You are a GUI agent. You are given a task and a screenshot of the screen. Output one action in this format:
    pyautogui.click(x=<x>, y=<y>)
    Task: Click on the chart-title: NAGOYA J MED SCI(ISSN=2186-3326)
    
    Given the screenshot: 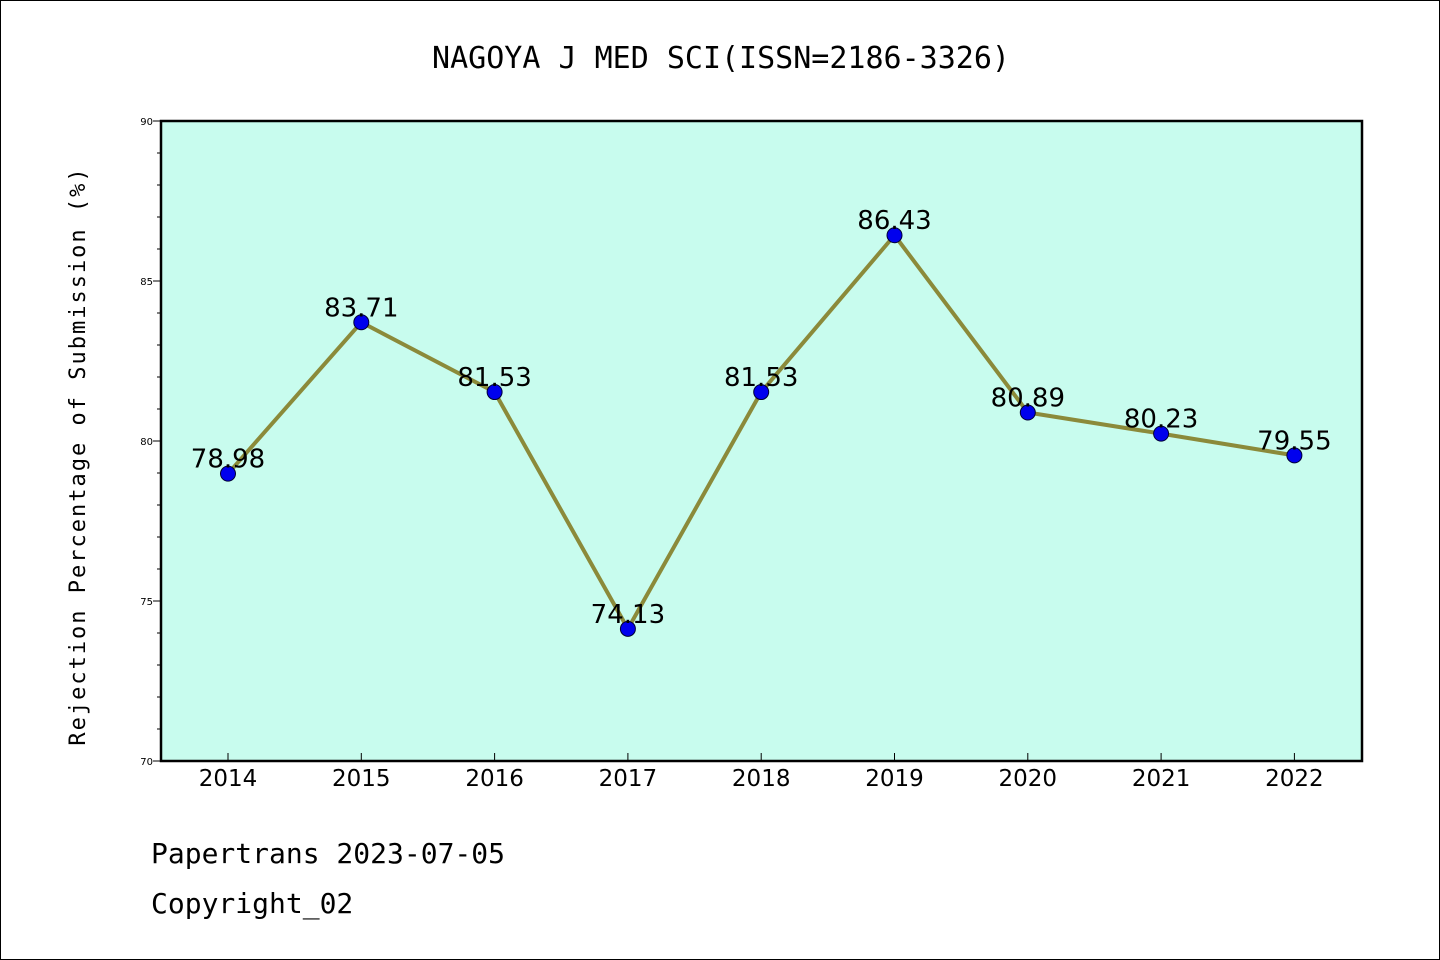 What is the action you would take?
    pyautogui.click(x=721, y=58)
    